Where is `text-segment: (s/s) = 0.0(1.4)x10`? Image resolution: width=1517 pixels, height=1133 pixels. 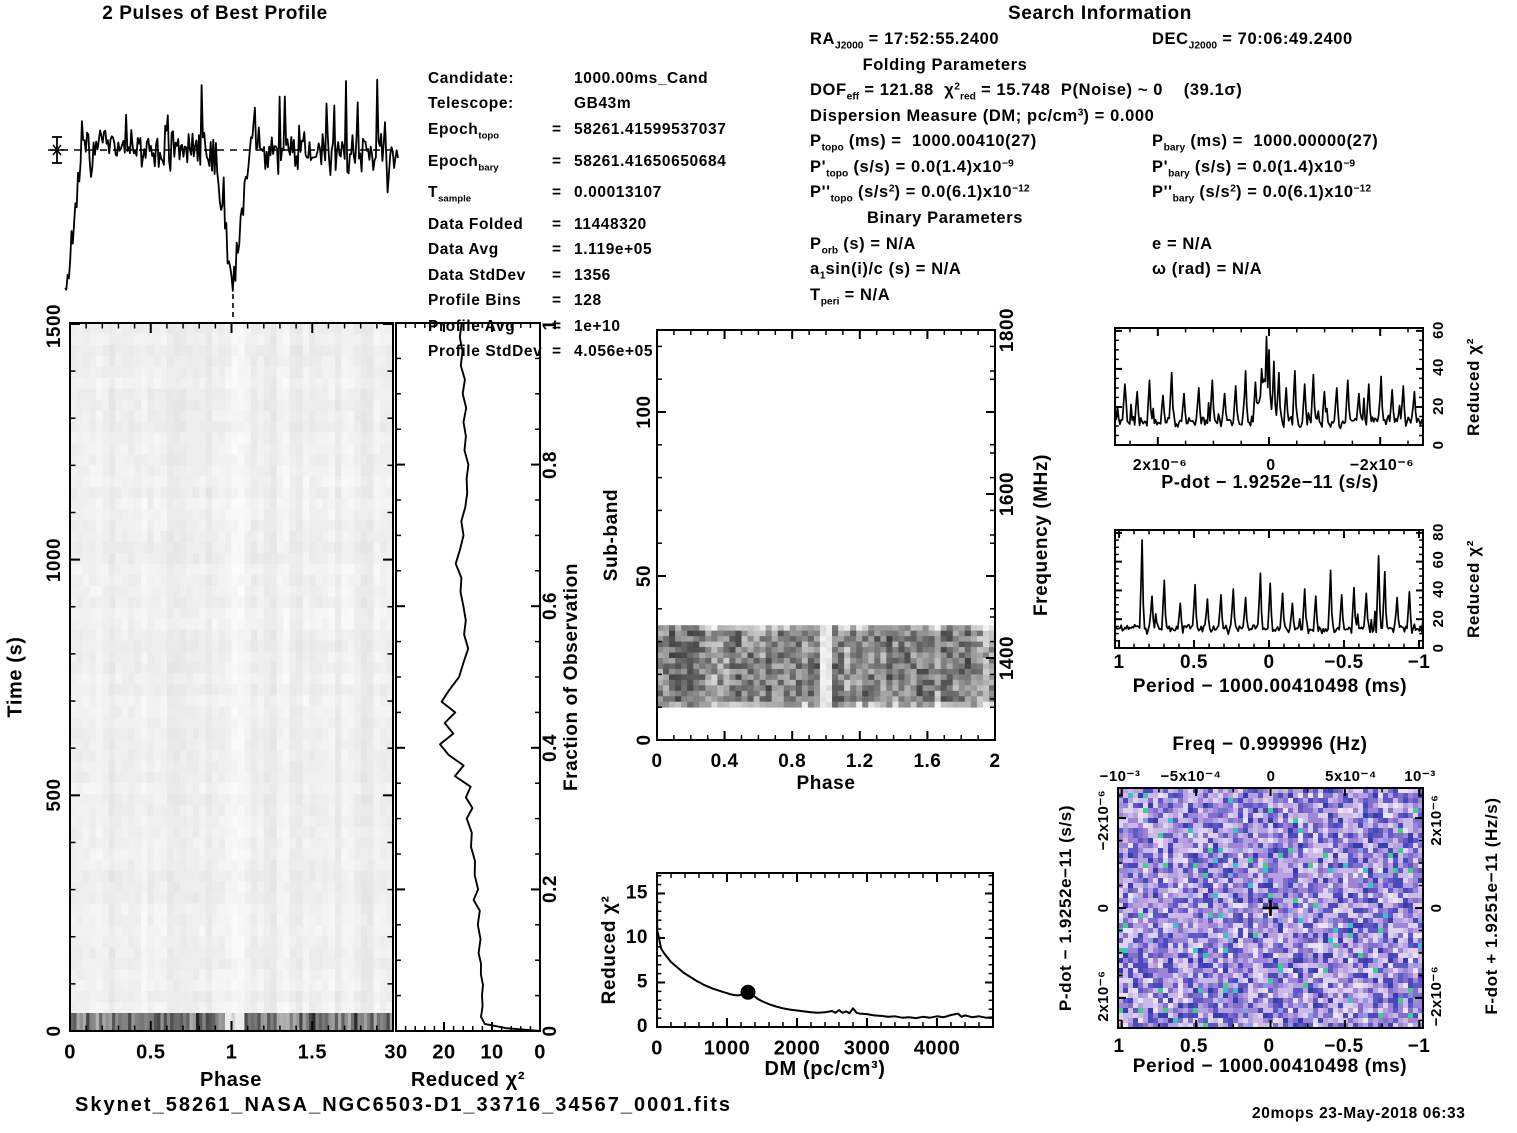 text-segment: (s/s) = 0.0(1.4)x10 is located at coordinates (1266, 167).